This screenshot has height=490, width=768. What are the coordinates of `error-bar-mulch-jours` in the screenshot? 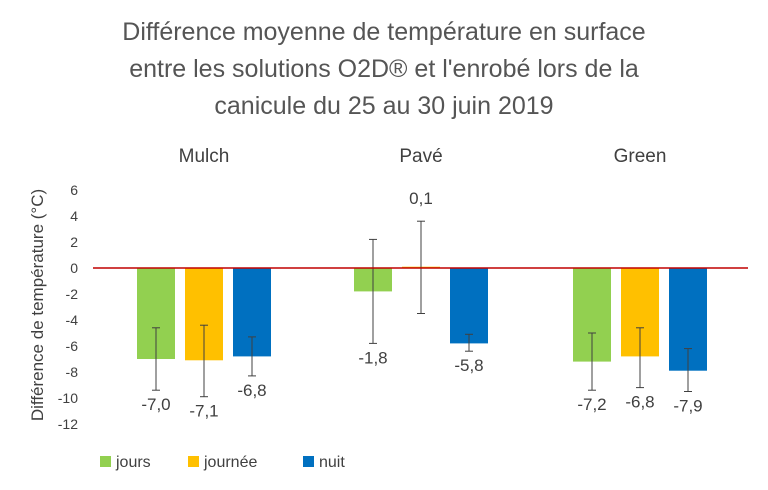 It's located at (156, 359).